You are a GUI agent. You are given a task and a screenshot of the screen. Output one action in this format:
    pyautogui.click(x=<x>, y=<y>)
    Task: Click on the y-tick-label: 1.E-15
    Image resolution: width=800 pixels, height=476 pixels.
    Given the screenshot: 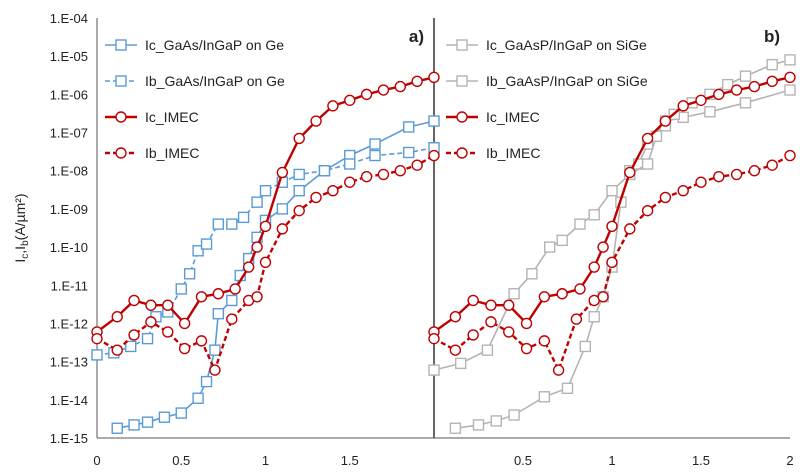 What is the action you would take?
    pyautogui.click(x=69, y=438)
    